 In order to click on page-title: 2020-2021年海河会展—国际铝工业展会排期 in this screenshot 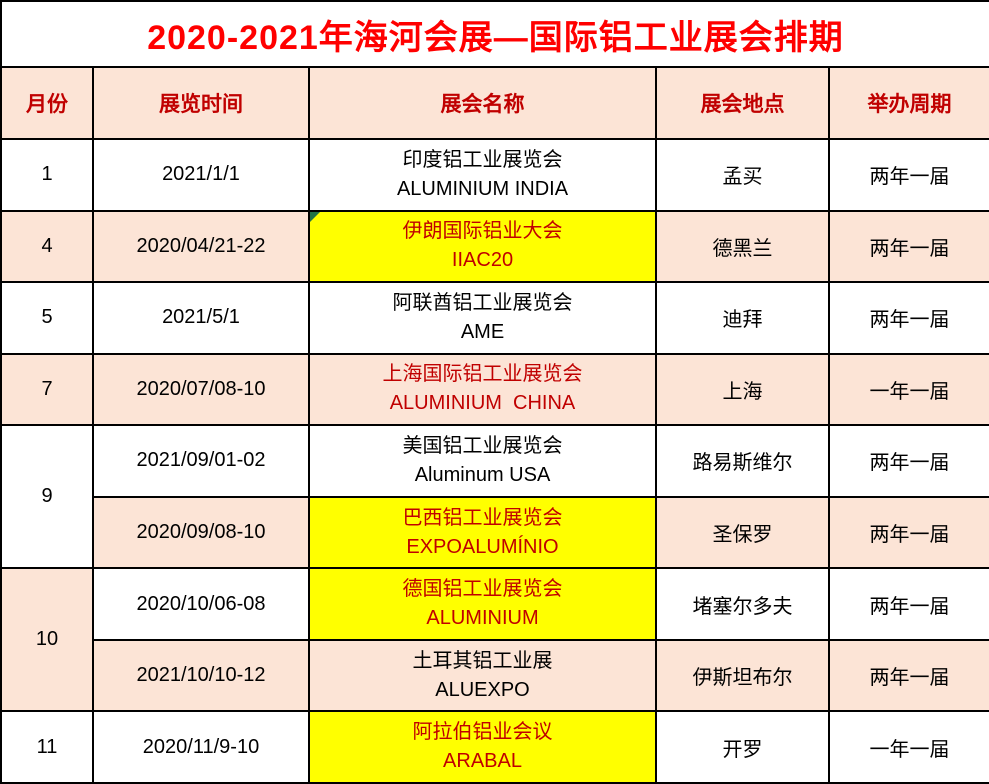, I will do `click(494, 34)`.